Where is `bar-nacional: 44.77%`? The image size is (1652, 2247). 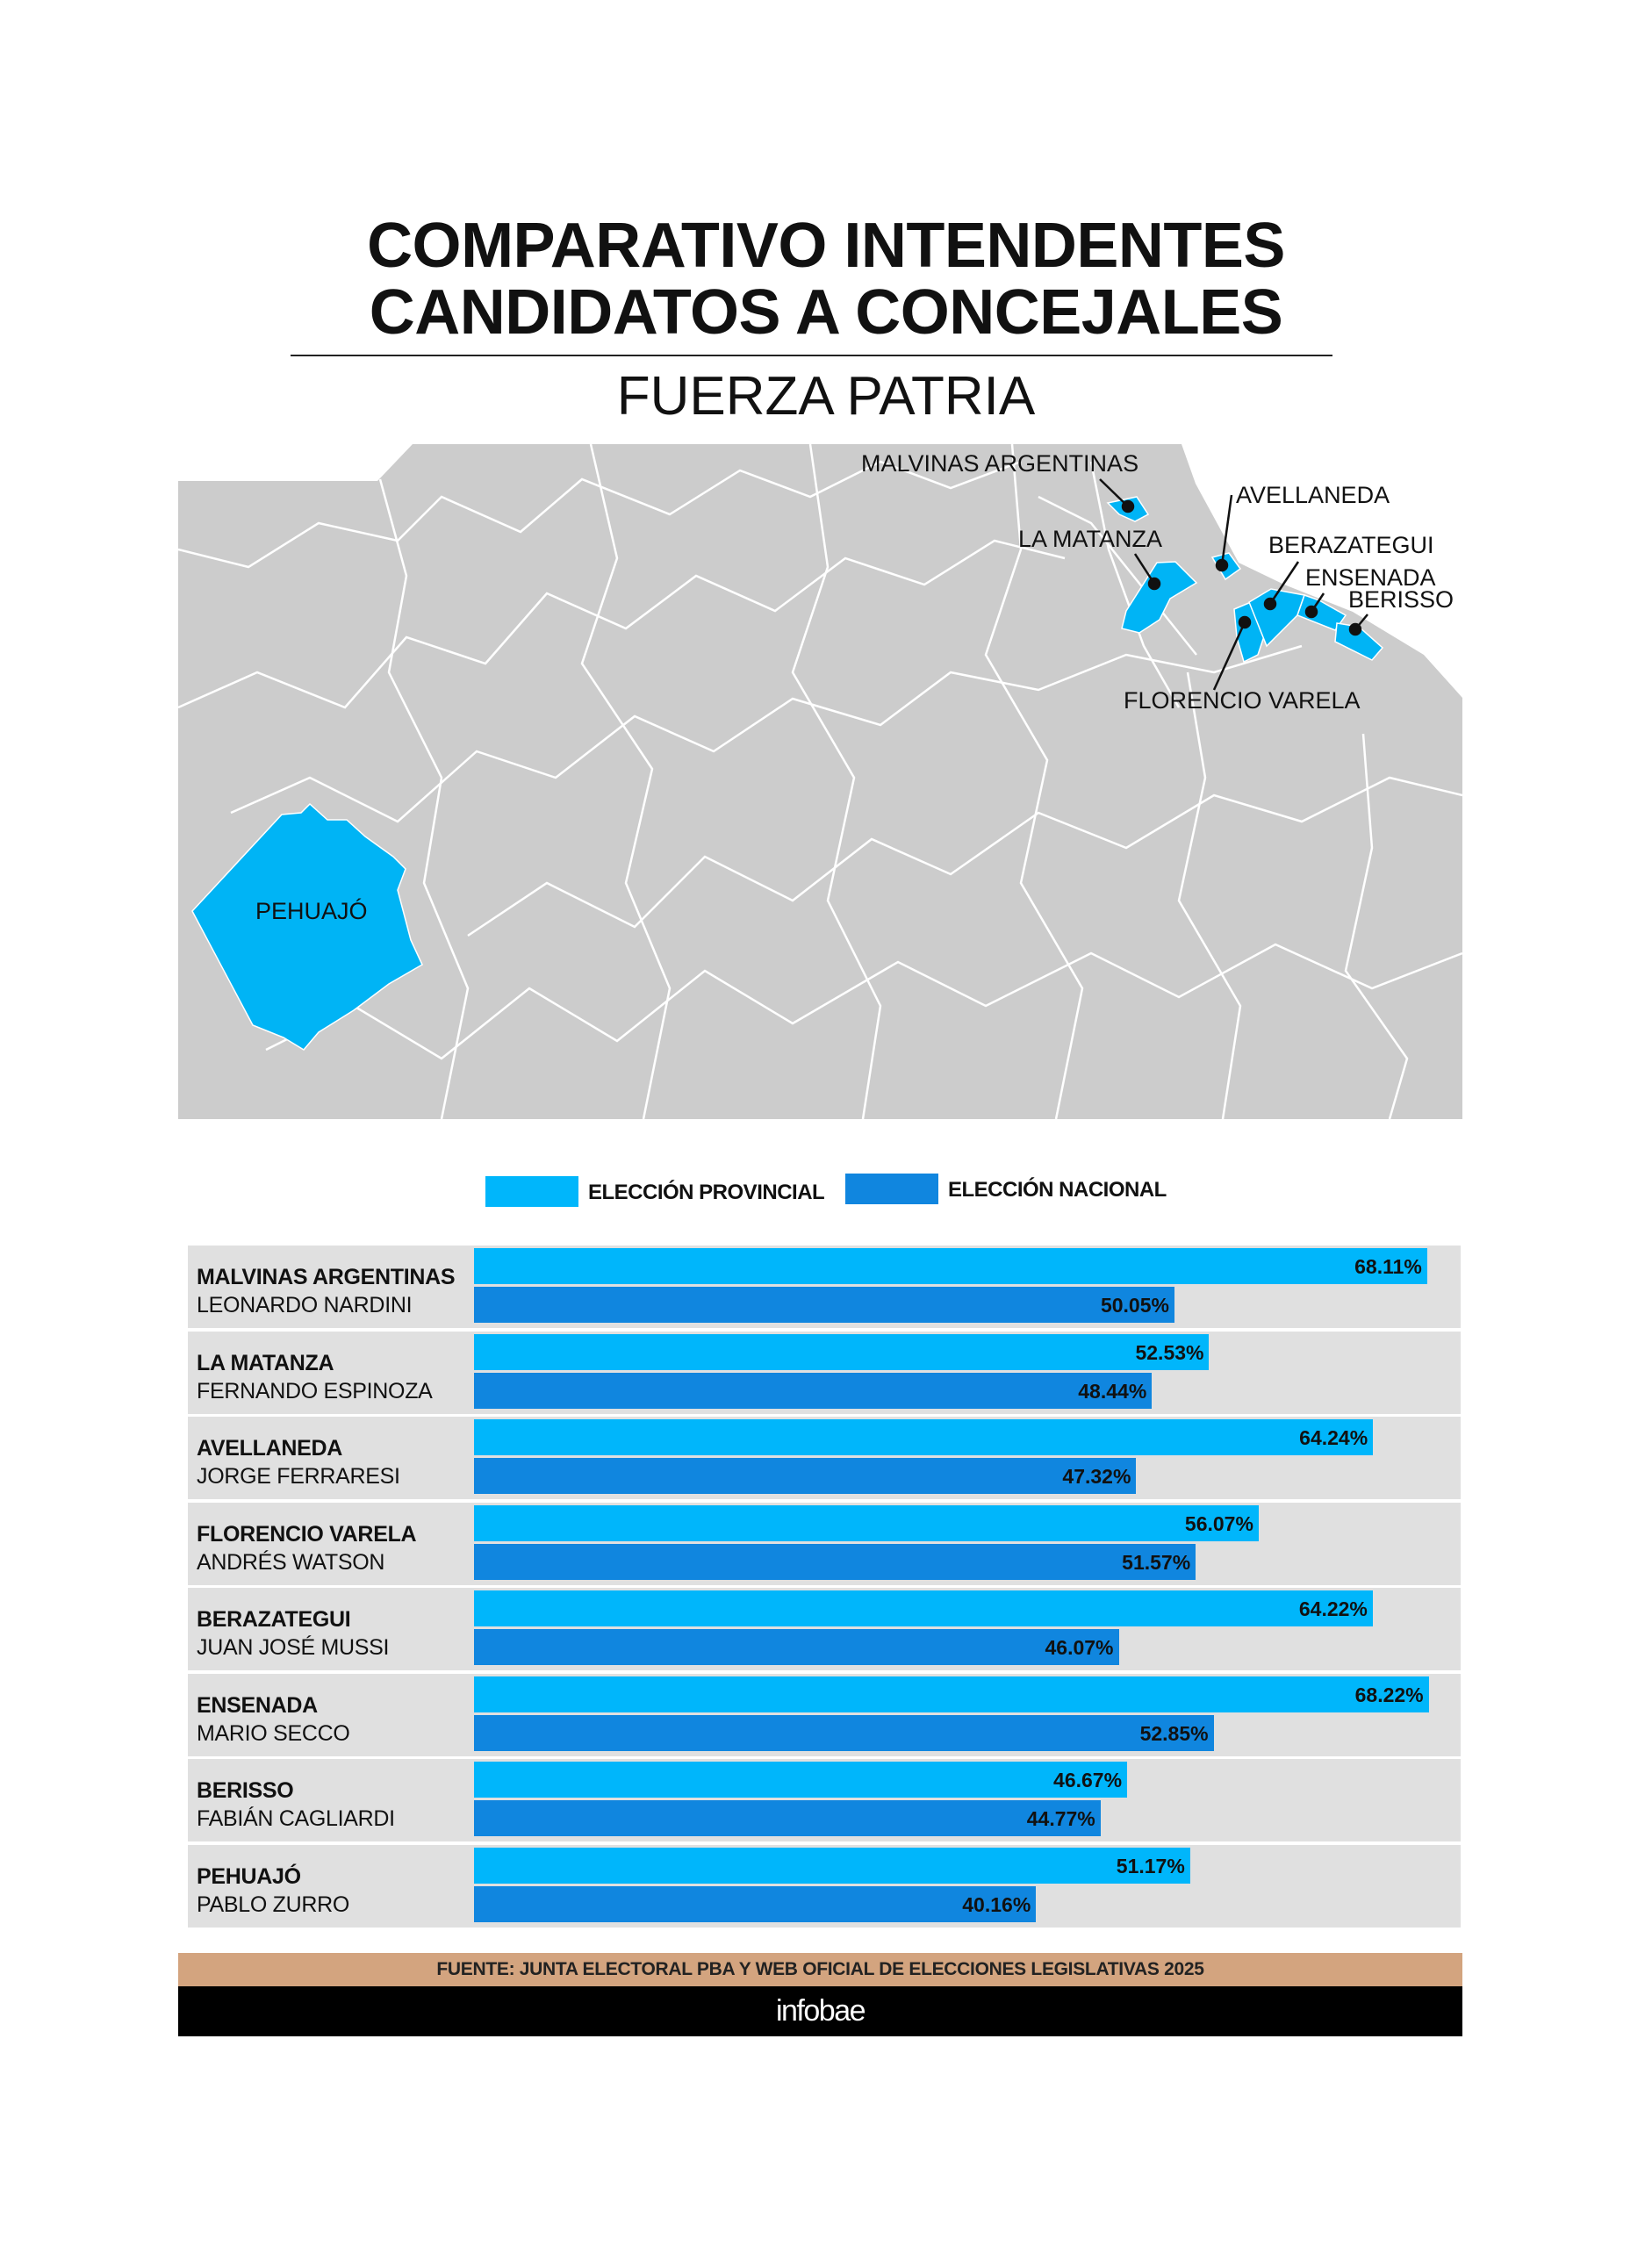
bar-nacional: 44.77% is located at coordinates (787, 1818).